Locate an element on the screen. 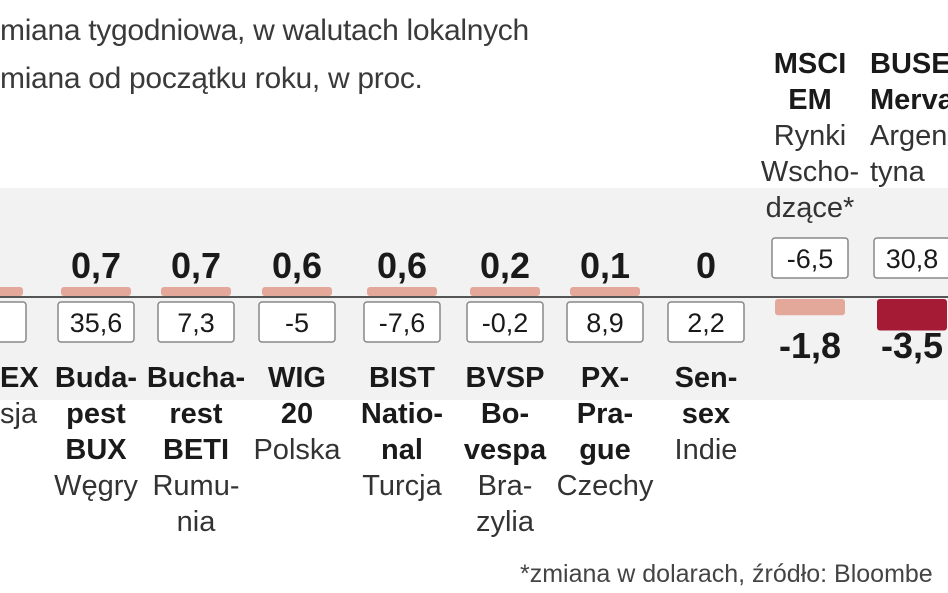 The width and height of the screenshot is (948, 593). index-name: BUSE Merva is located at coordinates (909, 82).